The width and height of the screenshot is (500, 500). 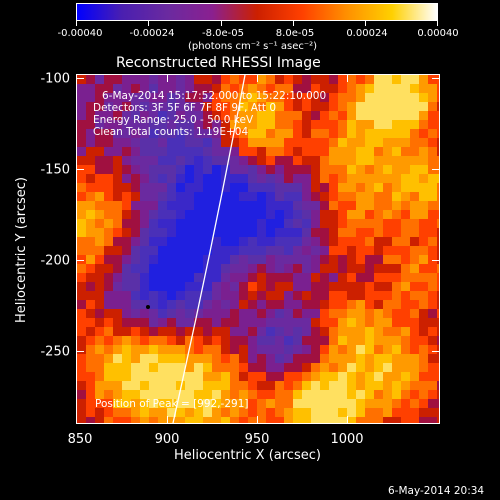 I want to click on y-tick, so click(x=80, y=78).